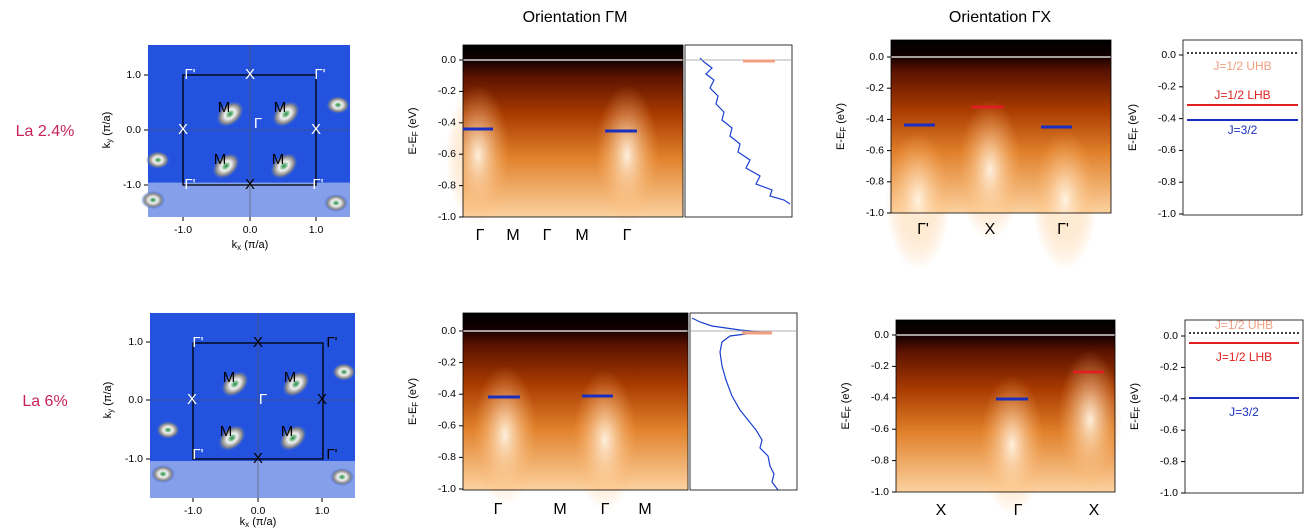 Image resolution: width=1309 pixels, height=532 pixels. What do you see at coordinates (316, 230) in the screenshot?
I see `label: 1.0` at bounding box center [316, 230].